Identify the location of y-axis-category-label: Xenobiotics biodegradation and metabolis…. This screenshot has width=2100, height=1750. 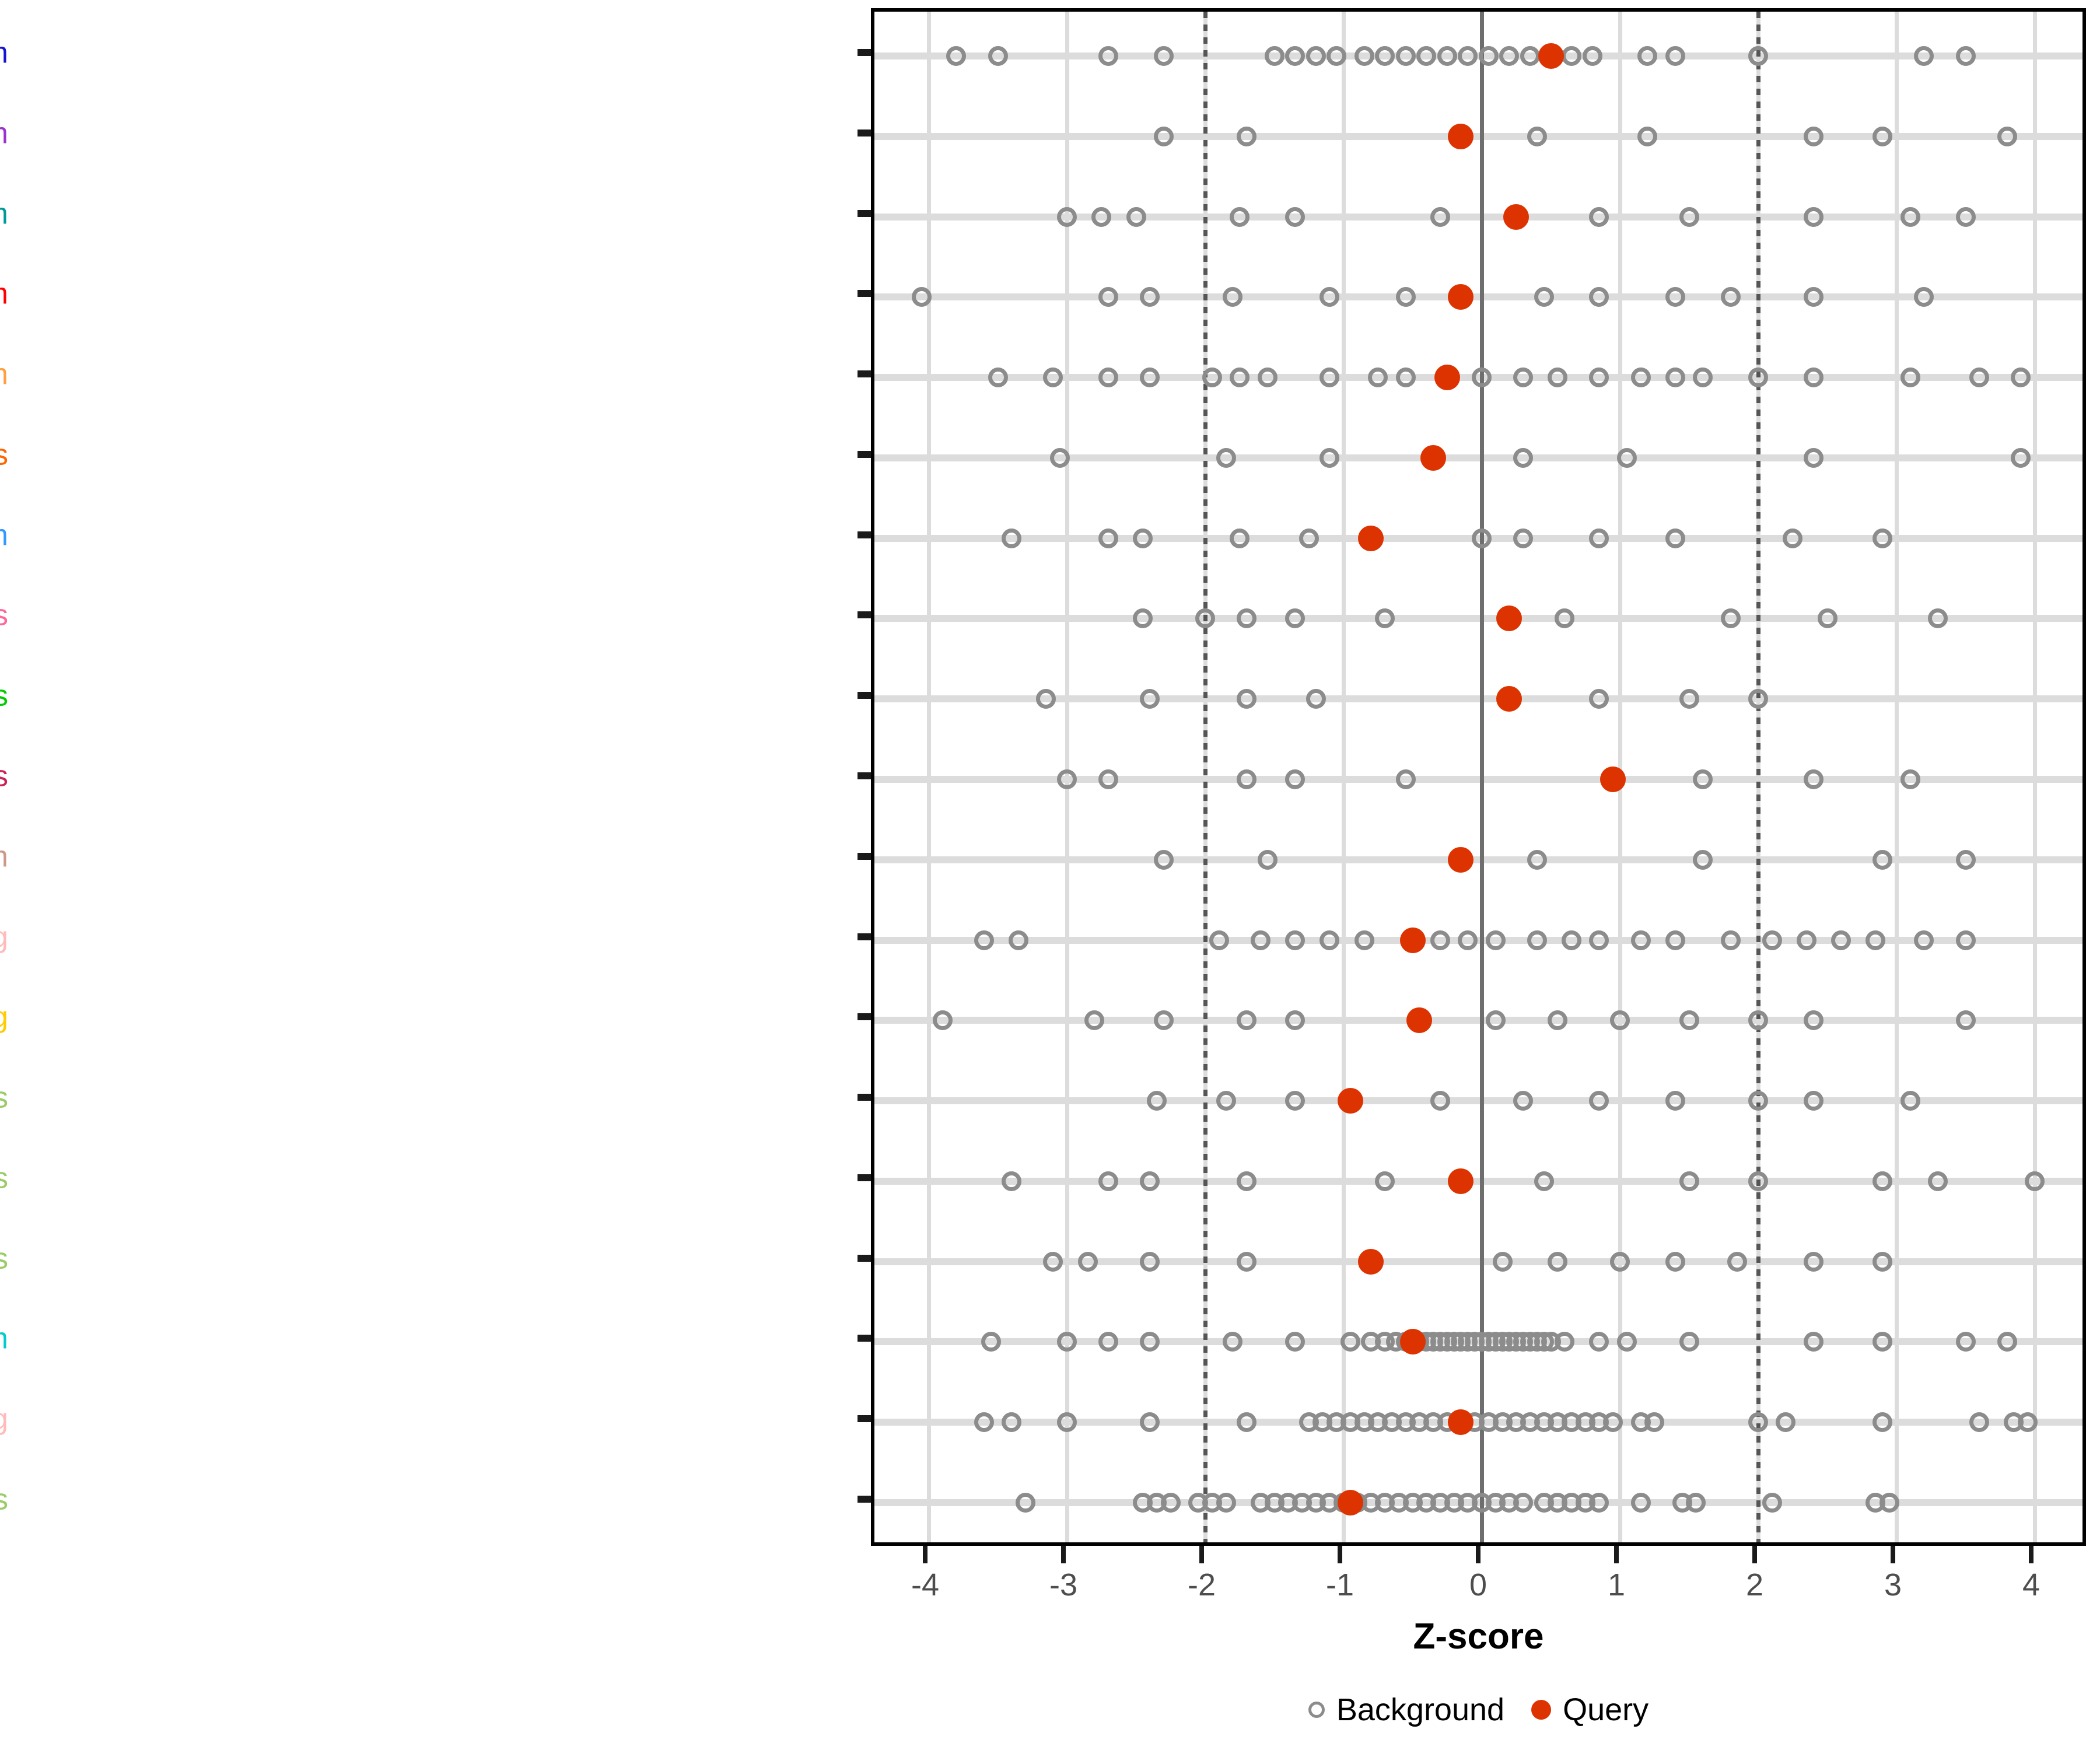
(4, 856).